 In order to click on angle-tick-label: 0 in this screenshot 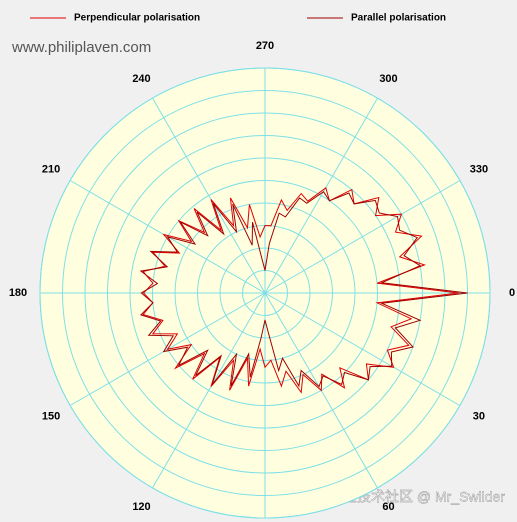, I will do `click(512, 293)`.